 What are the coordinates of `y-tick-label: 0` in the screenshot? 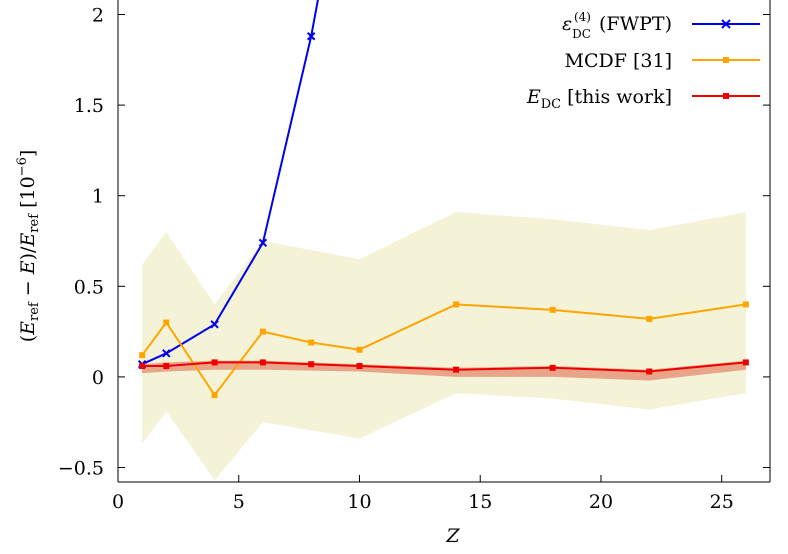 It's located at (98, 378).